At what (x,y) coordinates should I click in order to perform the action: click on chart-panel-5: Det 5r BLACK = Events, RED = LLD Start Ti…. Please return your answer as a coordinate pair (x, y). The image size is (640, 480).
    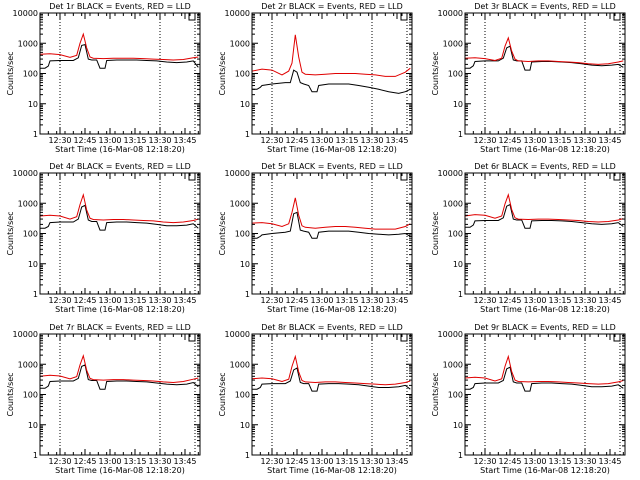
    Looking at the image, I should click on (315, 238).